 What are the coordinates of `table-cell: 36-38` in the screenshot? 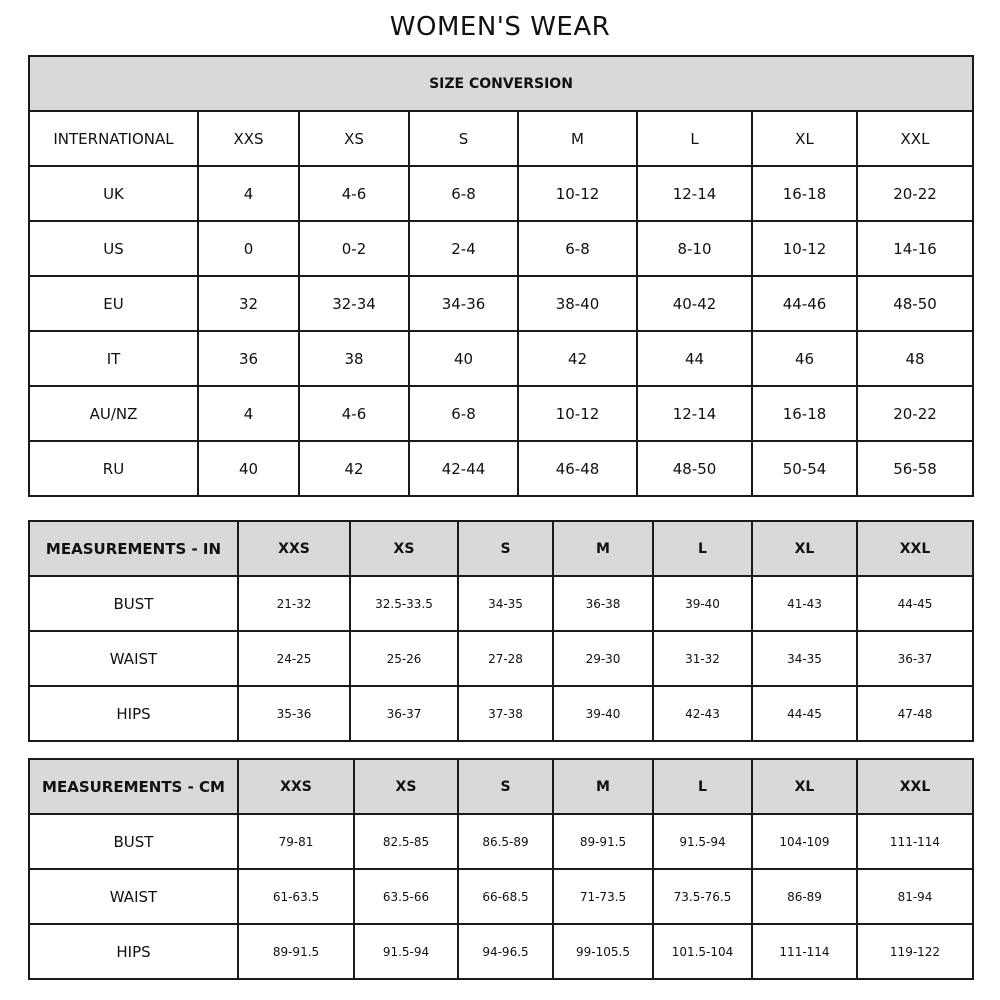 It's located at (603, 603).